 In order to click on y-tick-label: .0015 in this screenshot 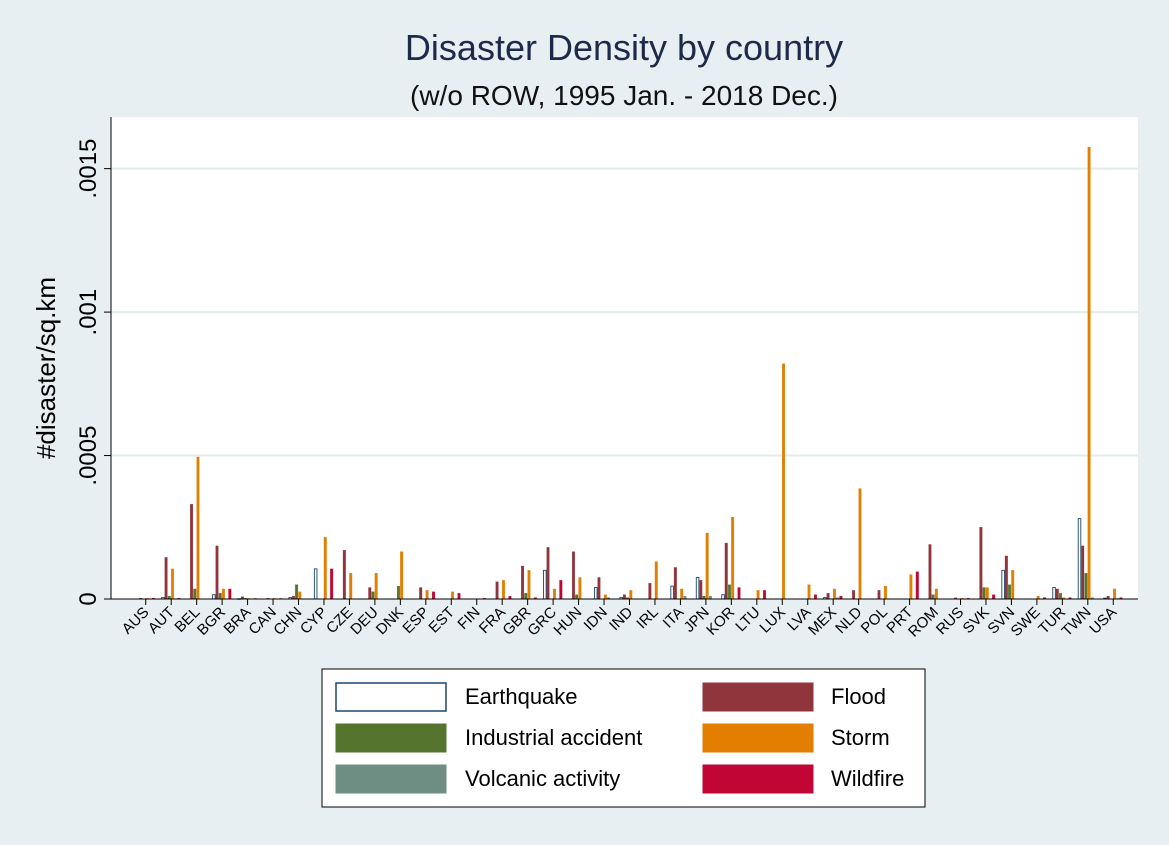, I will do `click(88, 169)`.